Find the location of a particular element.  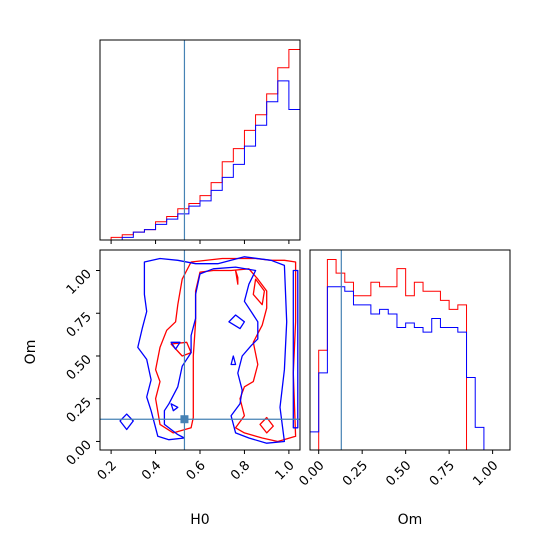

om-hist-red-series is located at coordinates (410, 355).